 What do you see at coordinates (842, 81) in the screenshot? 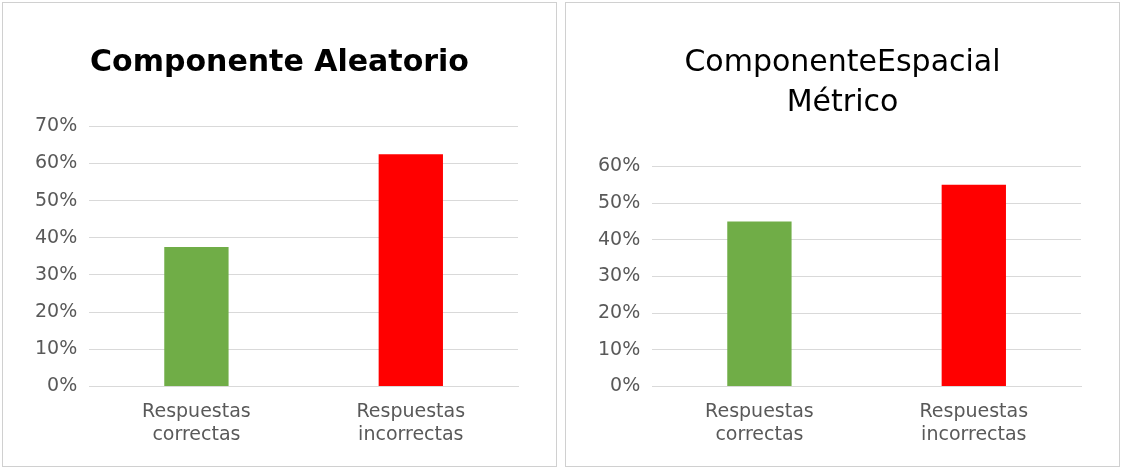
I see `chart-title: ComponenteEspacial Métrico` at bounding box center [842, 81].